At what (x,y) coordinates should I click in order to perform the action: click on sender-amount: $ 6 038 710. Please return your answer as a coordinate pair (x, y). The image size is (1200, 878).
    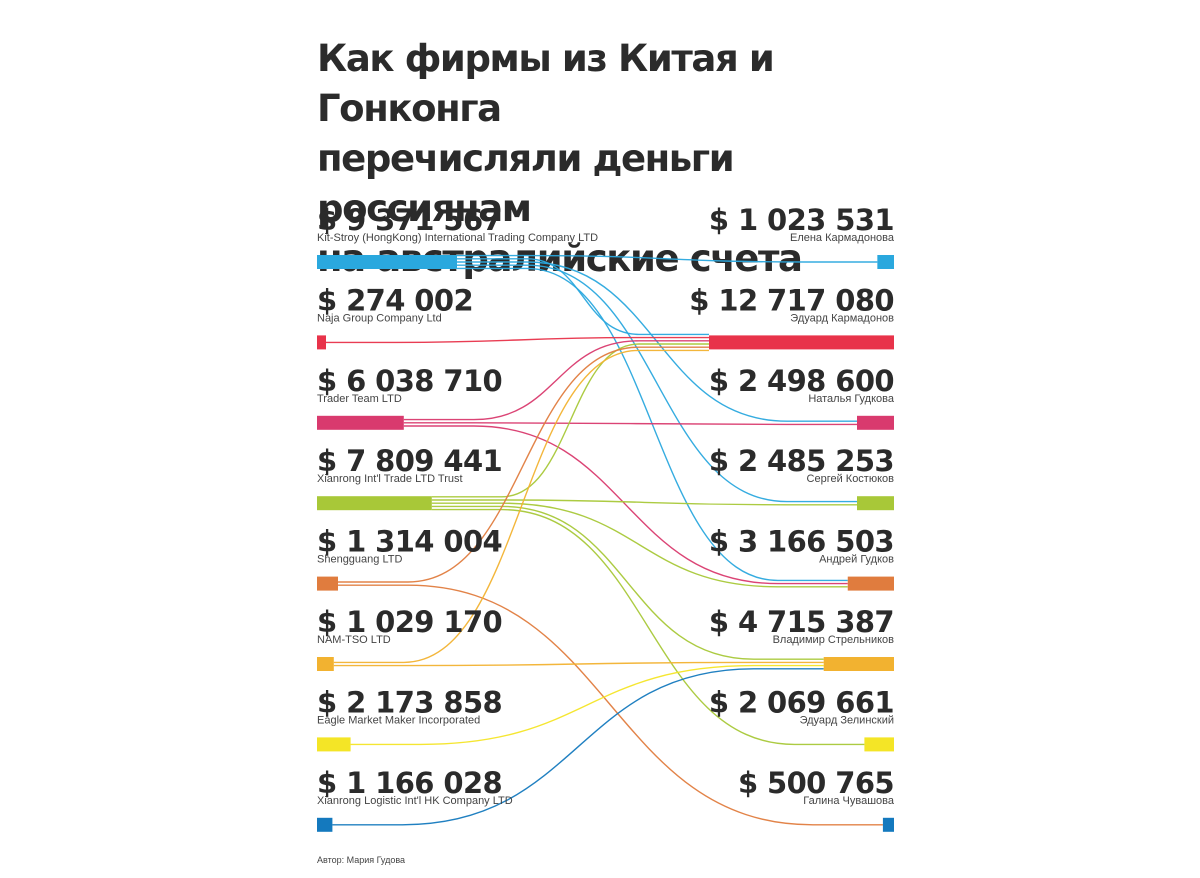
    Looking at the image, I should click on (409, 381).